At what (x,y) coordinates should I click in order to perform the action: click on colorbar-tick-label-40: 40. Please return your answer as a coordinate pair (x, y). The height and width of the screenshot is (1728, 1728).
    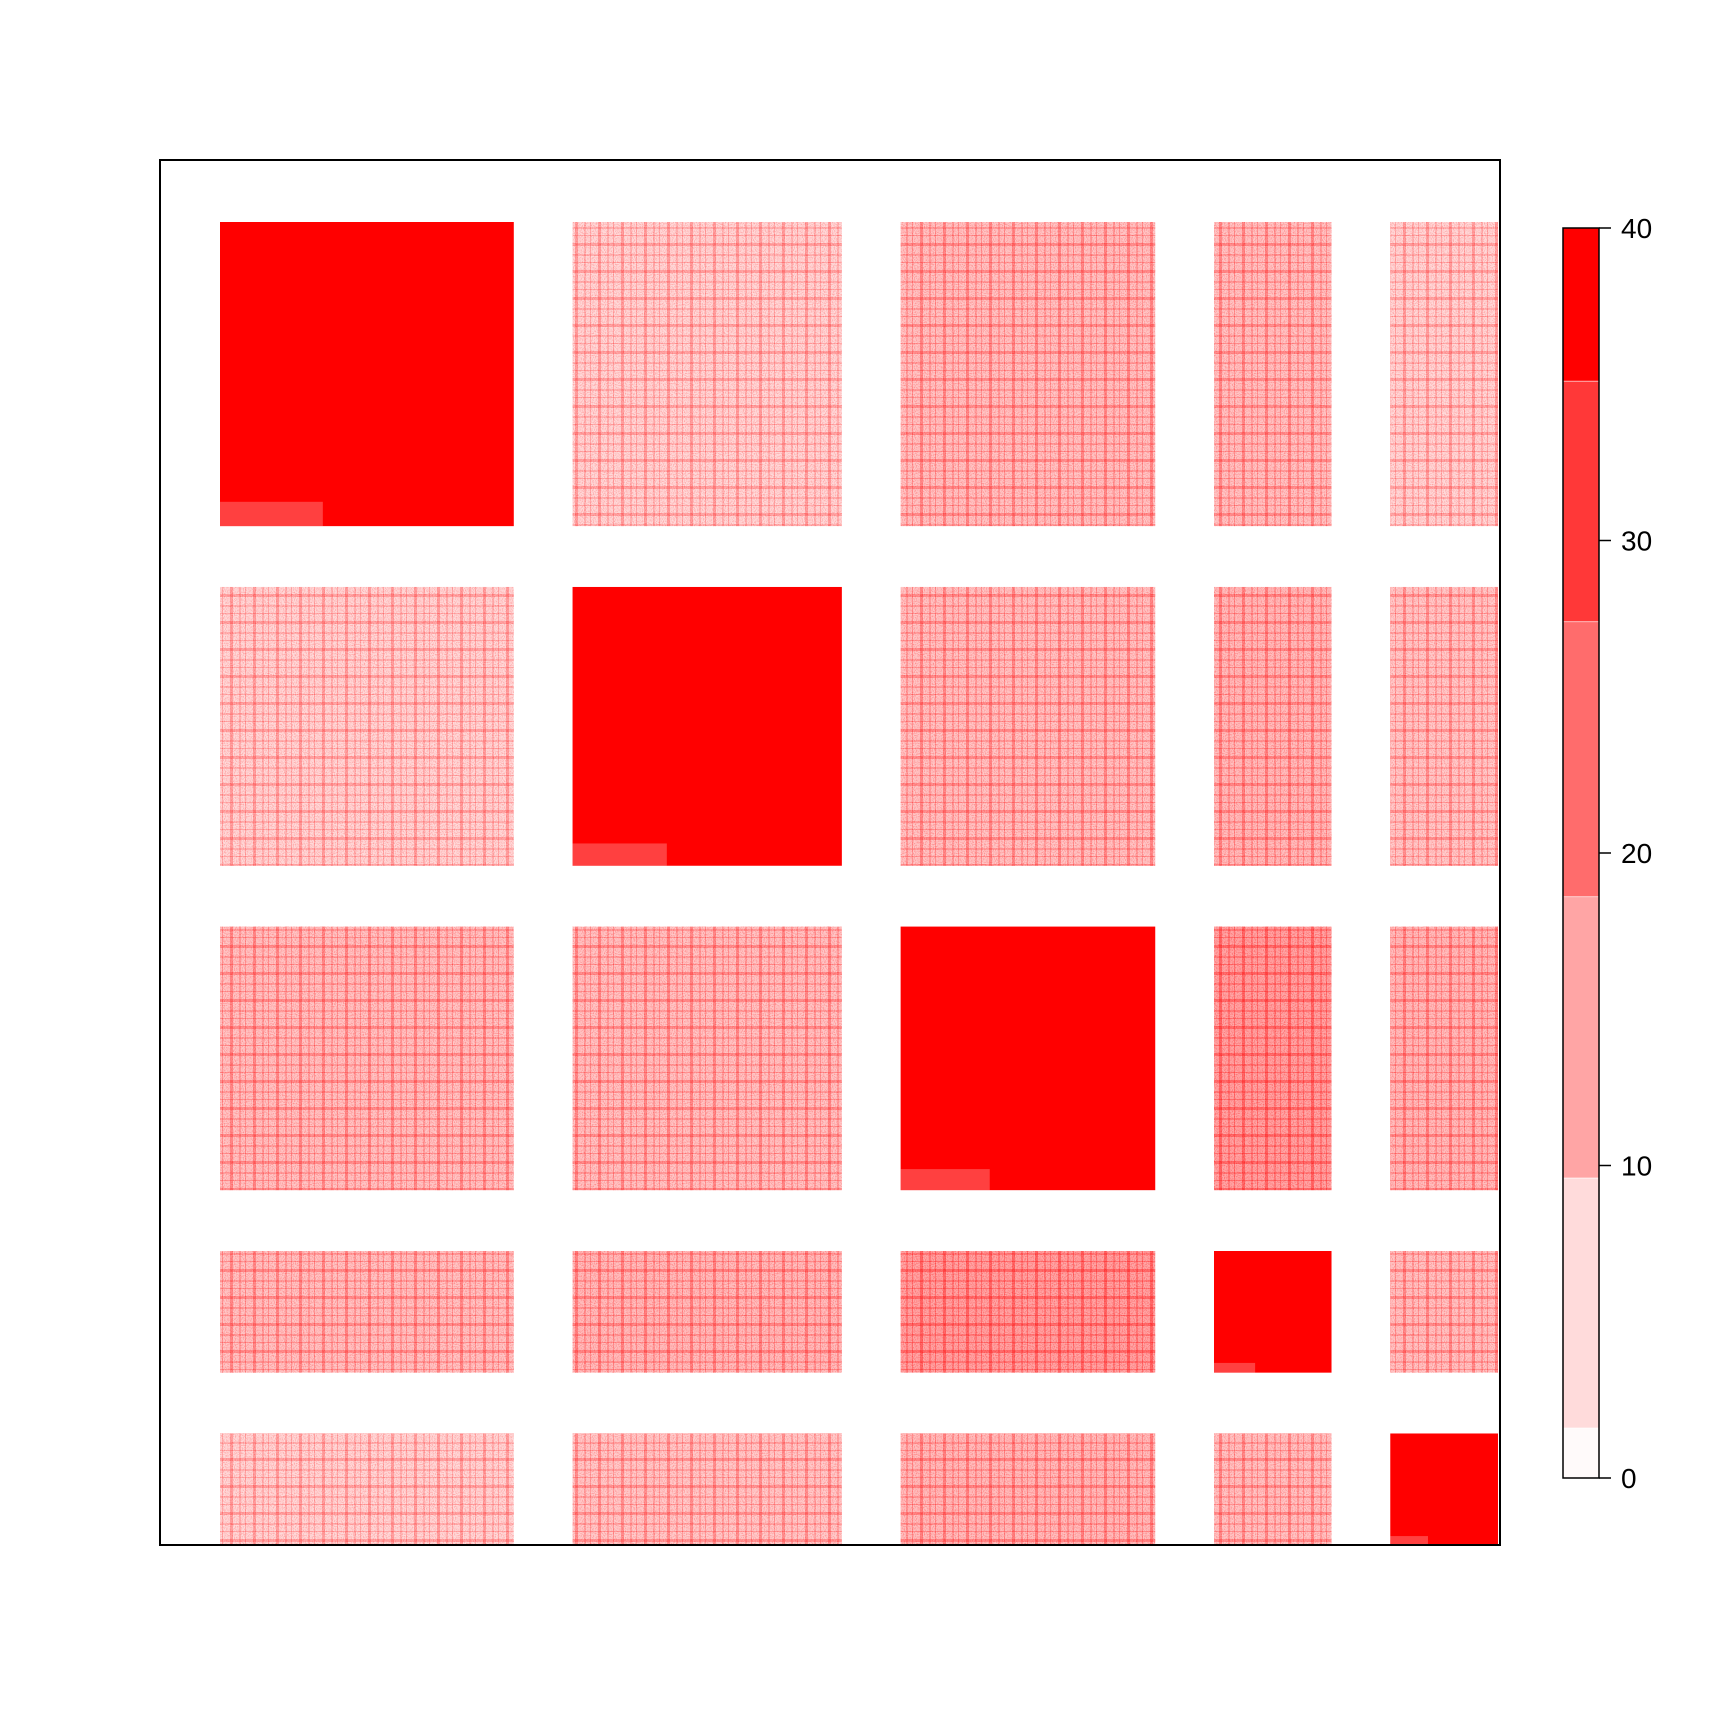
    Looking at the image, I should click on (1636, 228).